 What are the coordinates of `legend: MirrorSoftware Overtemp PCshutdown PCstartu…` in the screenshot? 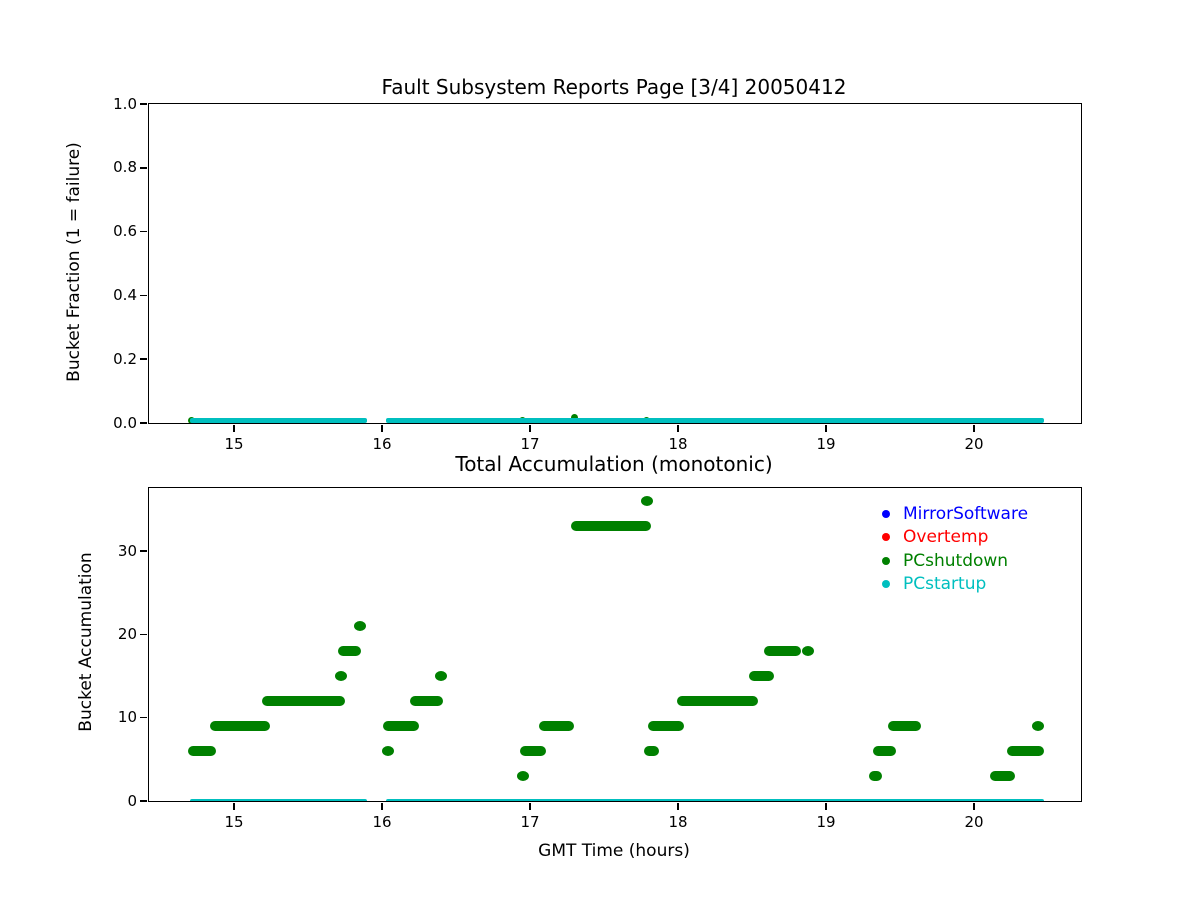 It's located at (955, 549).